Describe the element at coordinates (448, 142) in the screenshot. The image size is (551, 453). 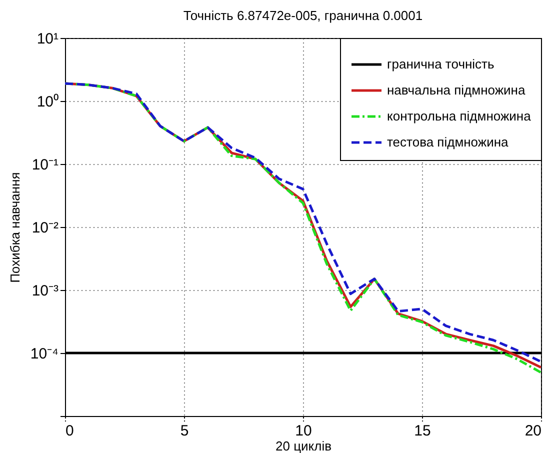
I see `legend-label: тестова підмножина` at that location.